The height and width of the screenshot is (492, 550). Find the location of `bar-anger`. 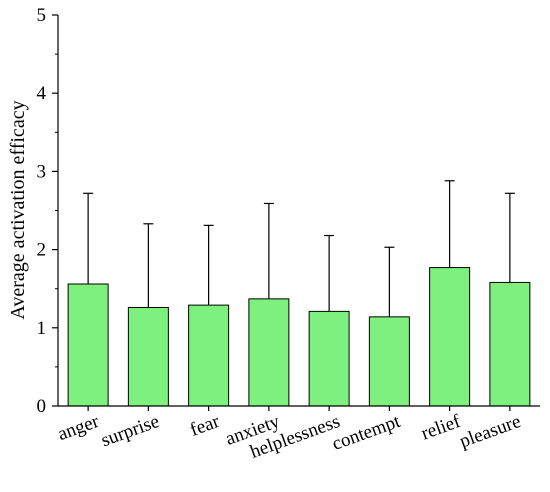

bar-anger is located at coordinates (88, 345).